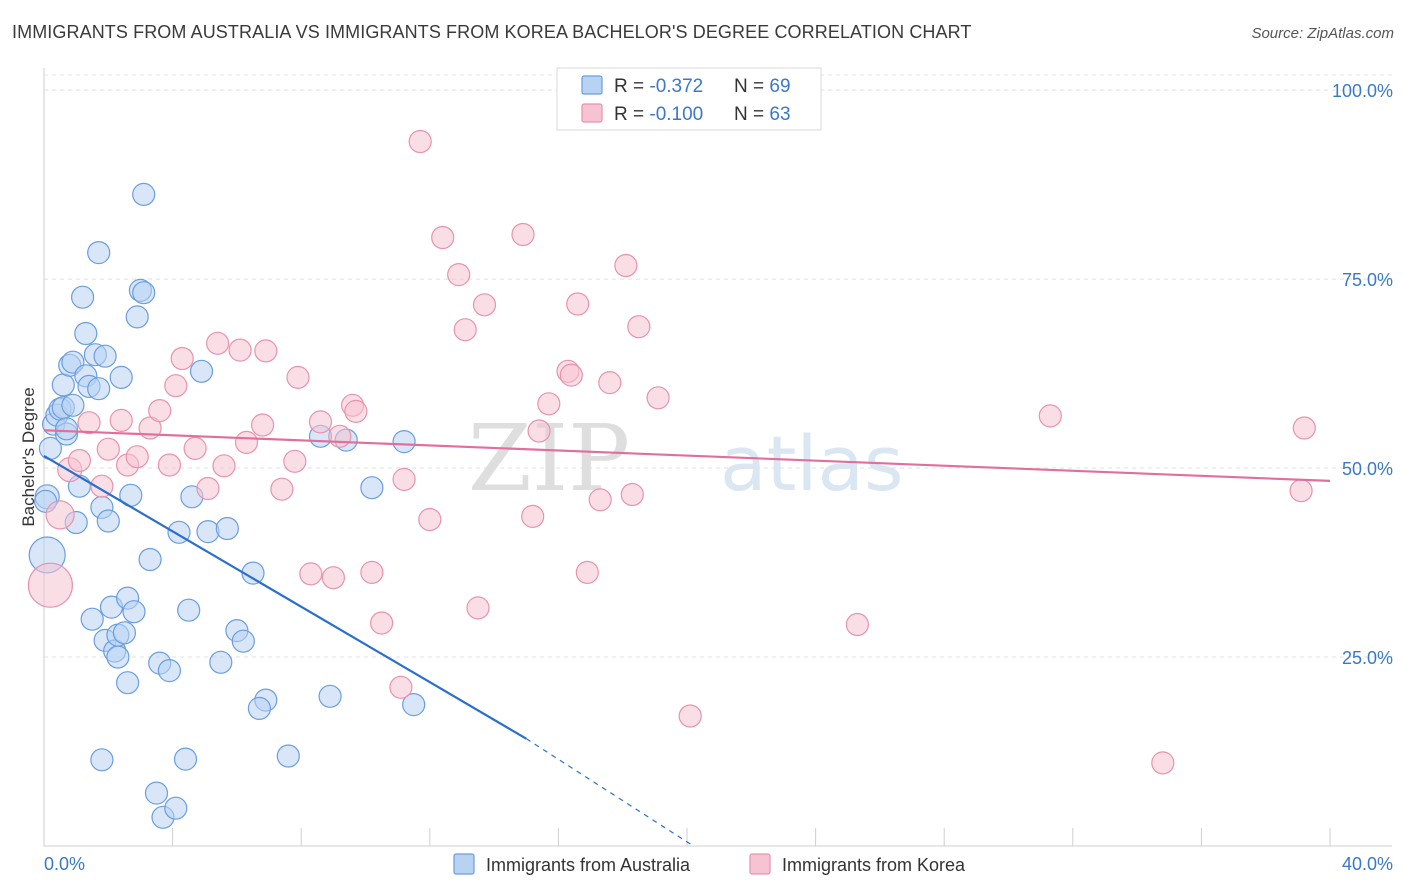 The width and height of the screenshot is (1406, 892). I want to click on y-tick-label: 75.0%, so click(1367, 280).